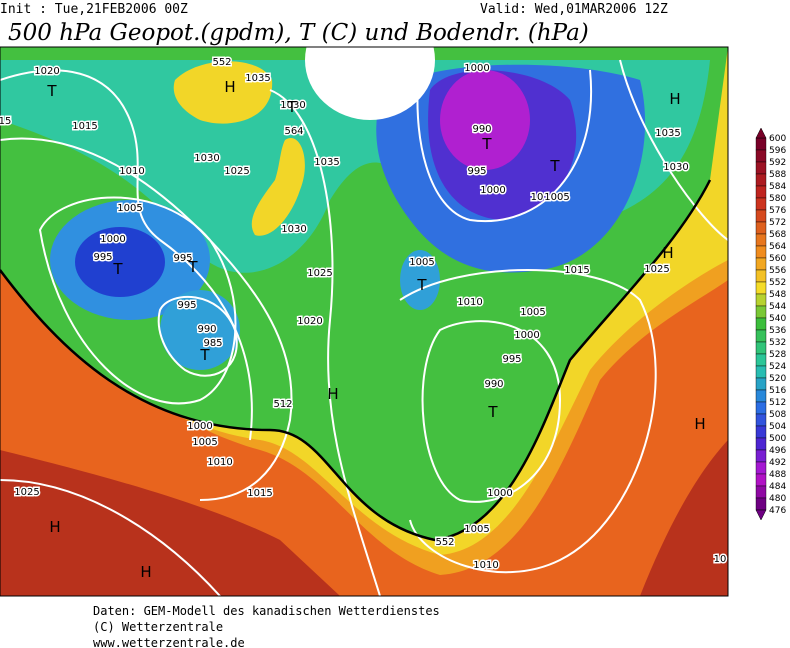 The height and width of the screenshot is (648, 790). Describe the element at coordinates (212, 343) in the screenshot. I see `isobar-label: 985` at that location.